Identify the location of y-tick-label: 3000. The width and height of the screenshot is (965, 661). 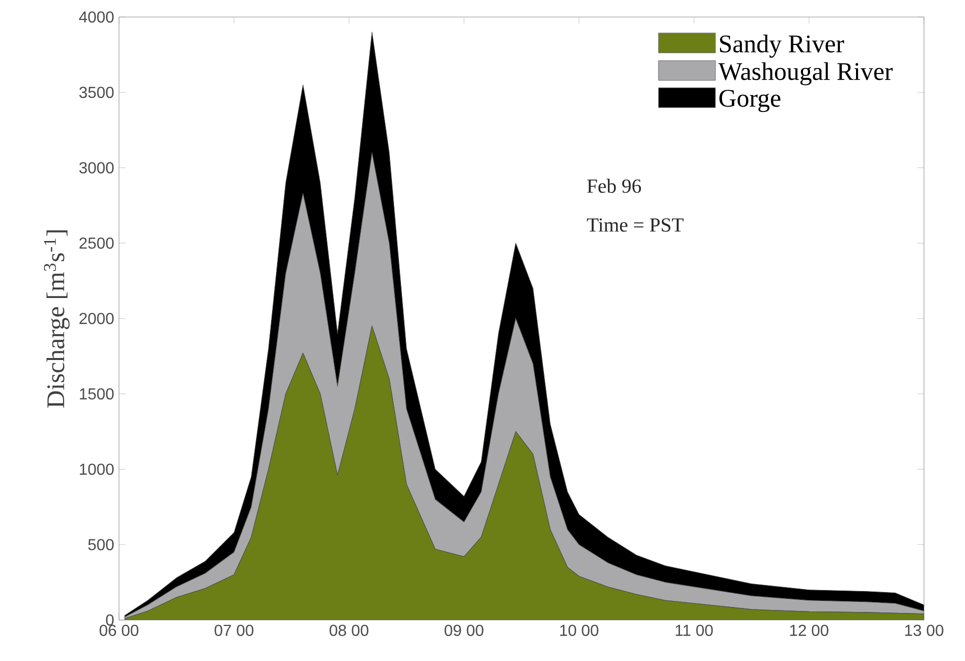
(96, 168).